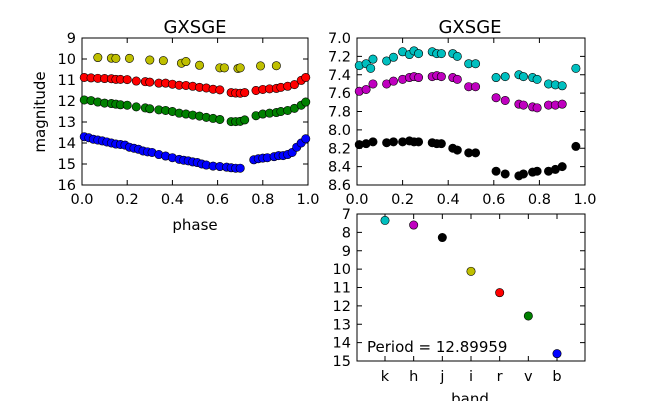 The width and height of the screenshot is (650, 401). I want to click on right-x-tick-label: 0.0, so click(356, 200).